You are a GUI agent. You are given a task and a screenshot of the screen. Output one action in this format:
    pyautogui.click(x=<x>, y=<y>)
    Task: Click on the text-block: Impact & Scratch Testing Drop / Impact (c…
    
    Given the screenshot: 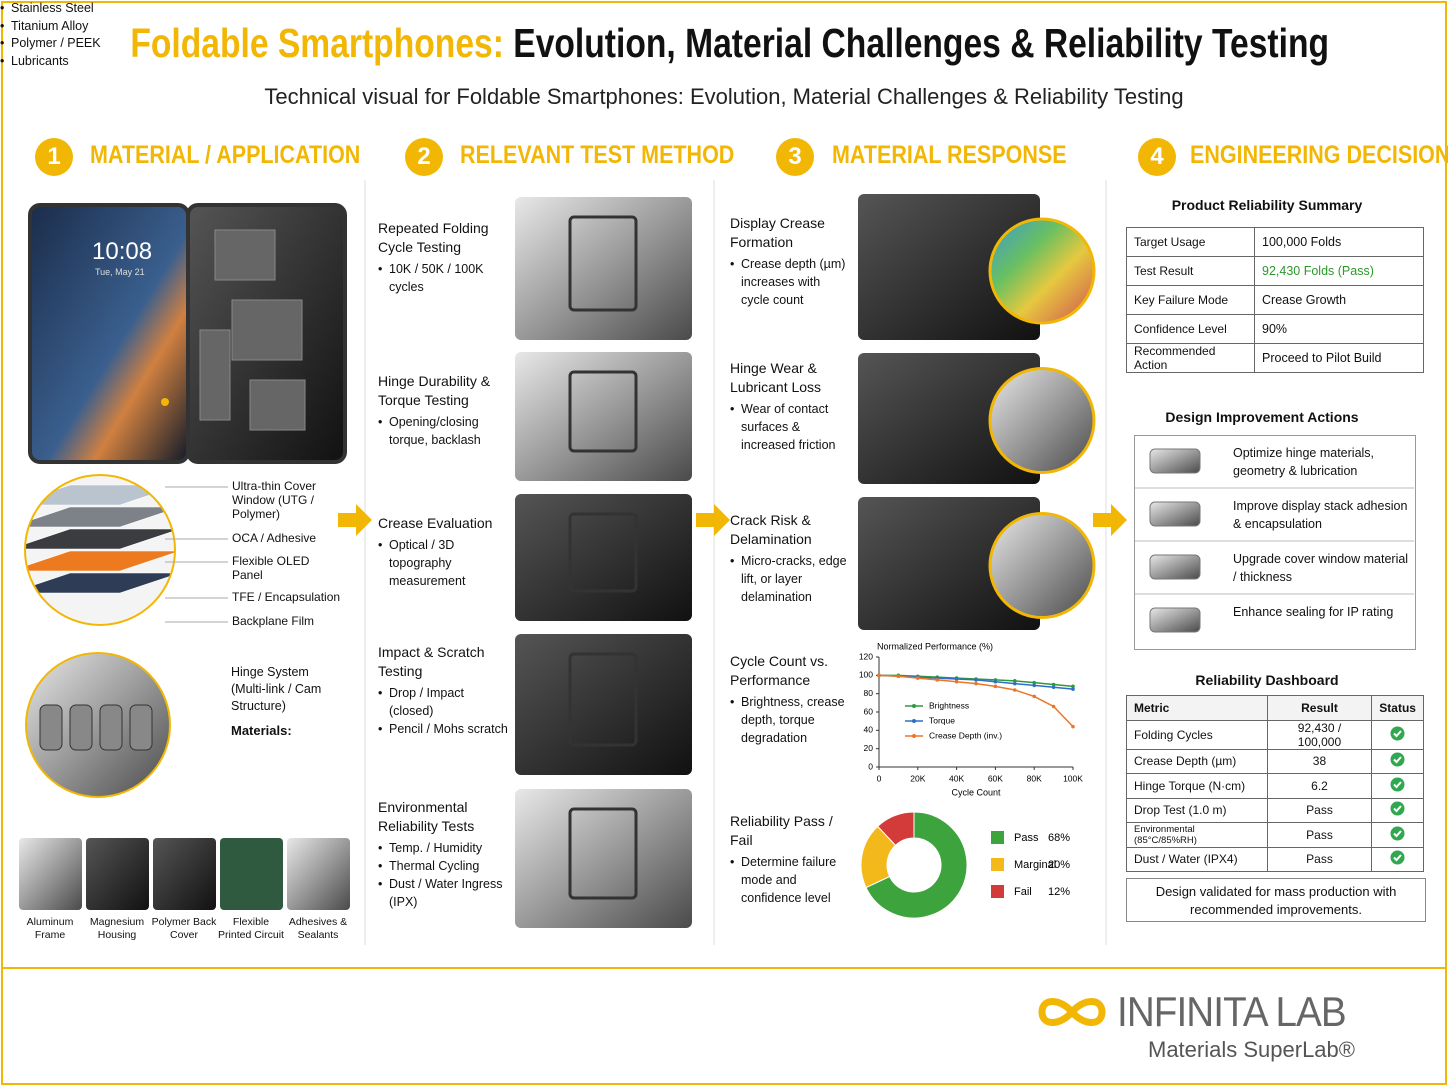 What is the action you would take?
    pyautogui.click(x=443, y=690)
    